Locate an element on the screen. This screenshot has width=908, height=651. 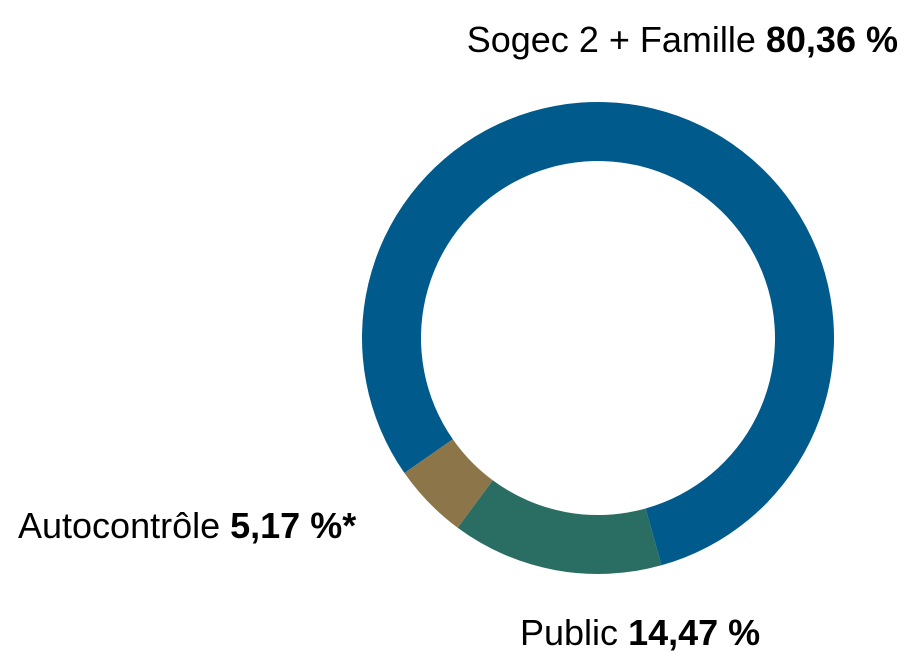
slice-label: Public 14,47 % is located at coordinates (640, 631).